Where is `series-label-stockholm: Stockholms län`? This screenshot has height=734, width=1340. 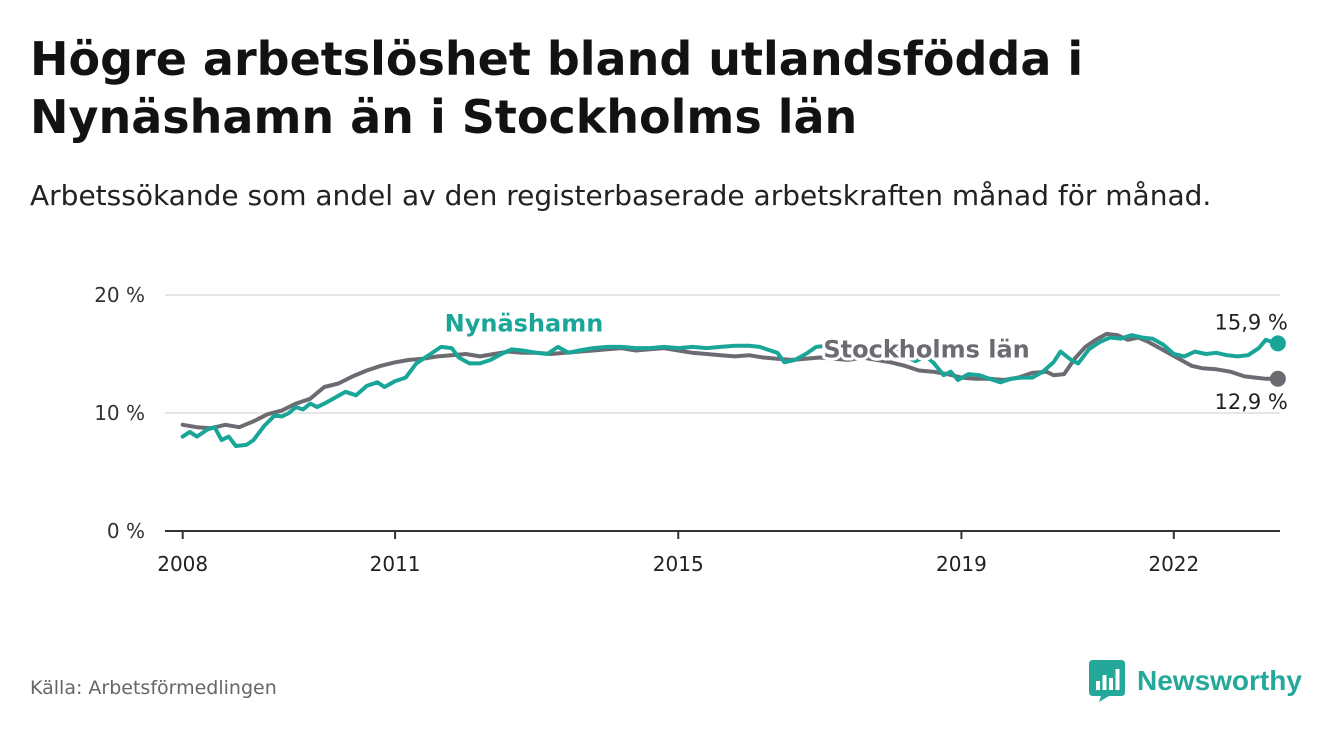
series-label-stockholm: Stockholms län is located at coordinates (926, 350).